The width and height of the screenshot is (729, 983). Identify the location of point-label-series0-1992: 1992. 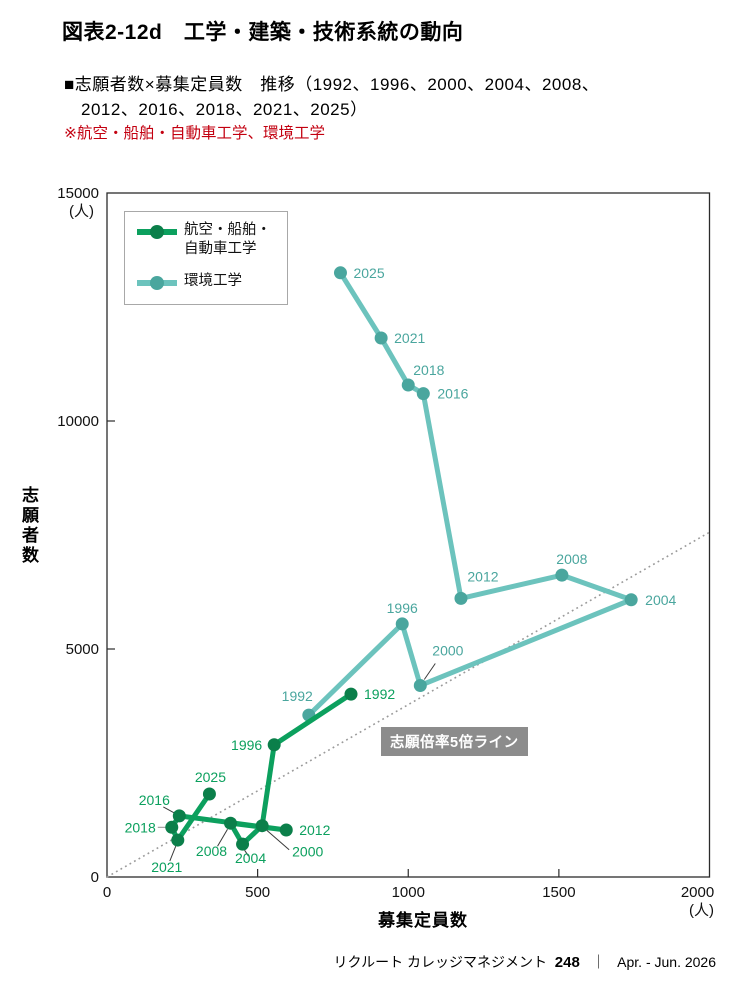
(379, 694).